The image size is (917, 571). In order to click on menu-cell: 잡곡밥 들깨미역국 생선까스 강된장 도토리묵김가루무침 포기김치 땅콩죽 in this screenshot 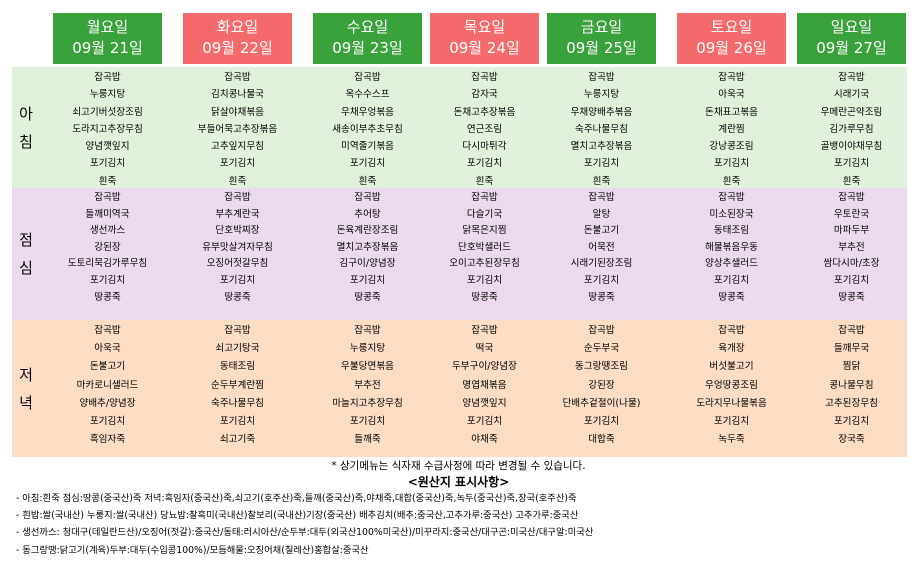, I will do `click(107, 248)`.